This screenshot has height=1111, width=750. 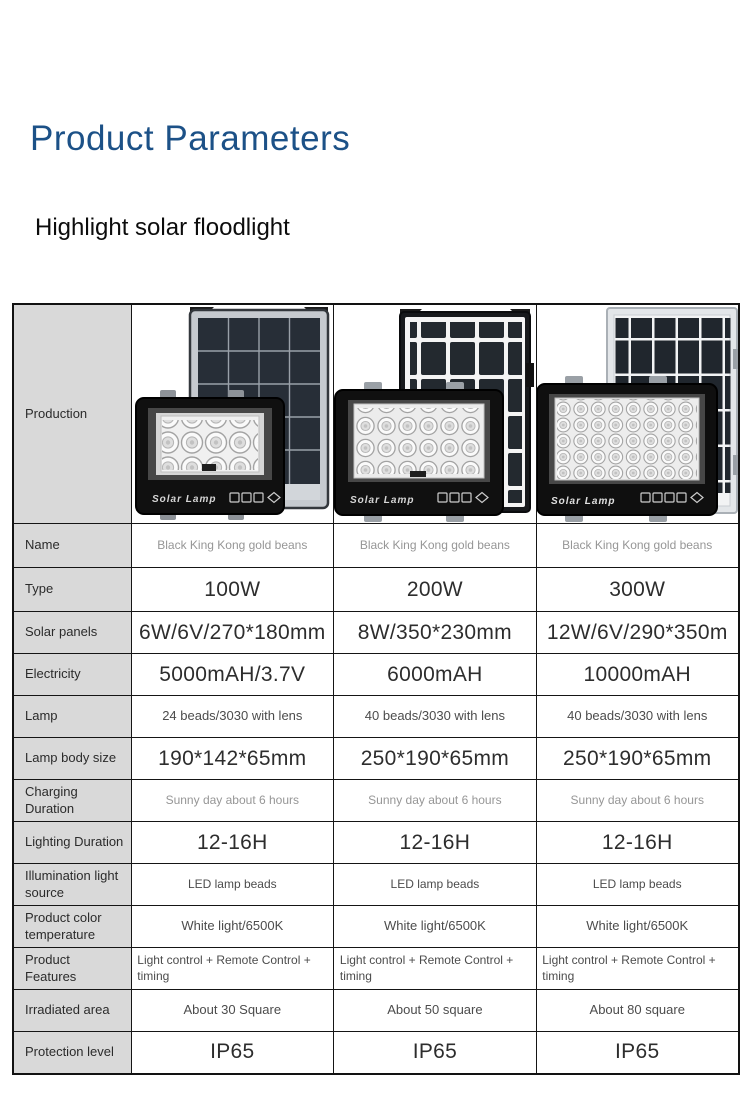 I want to click on param-label: Product color temperature, so click(x=72, y=926).